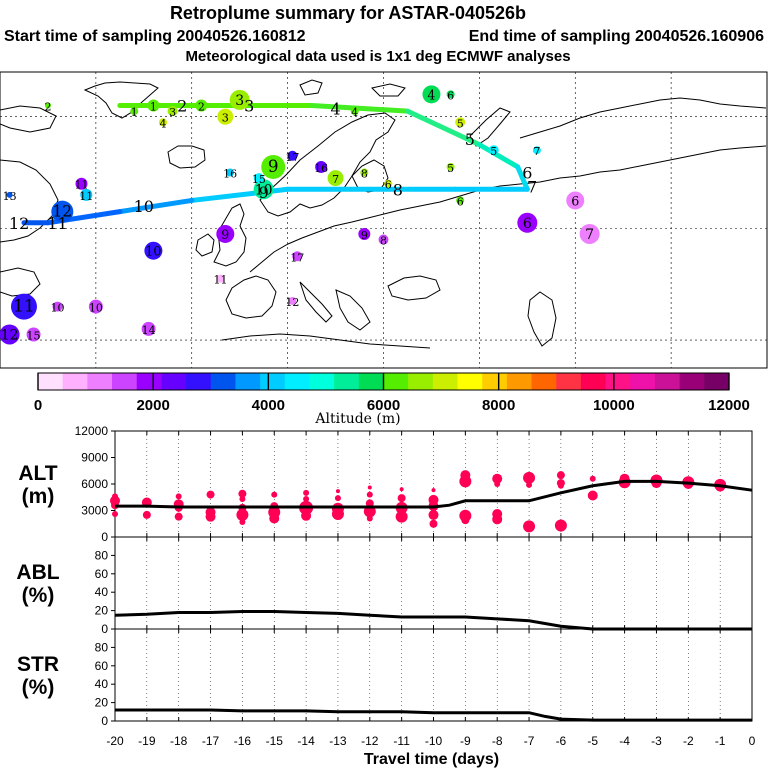 Image resolution: width=768 pixels, height=768 pixels. Describe the element at coordinates (311, 87) in the screenshot. I see `coast-svalbard` at that location.